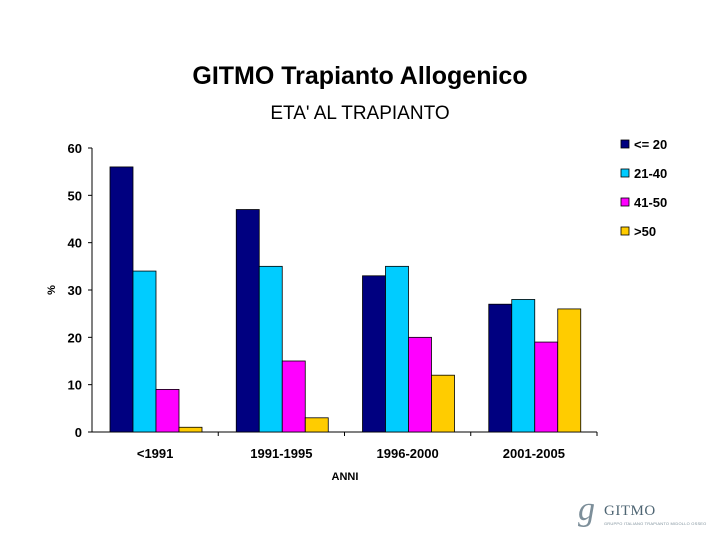  What do you see at coordinates (408, 453) in the screenshot?
I see `x-tick-label: 1996-2000` at bounding box center [408, 453].